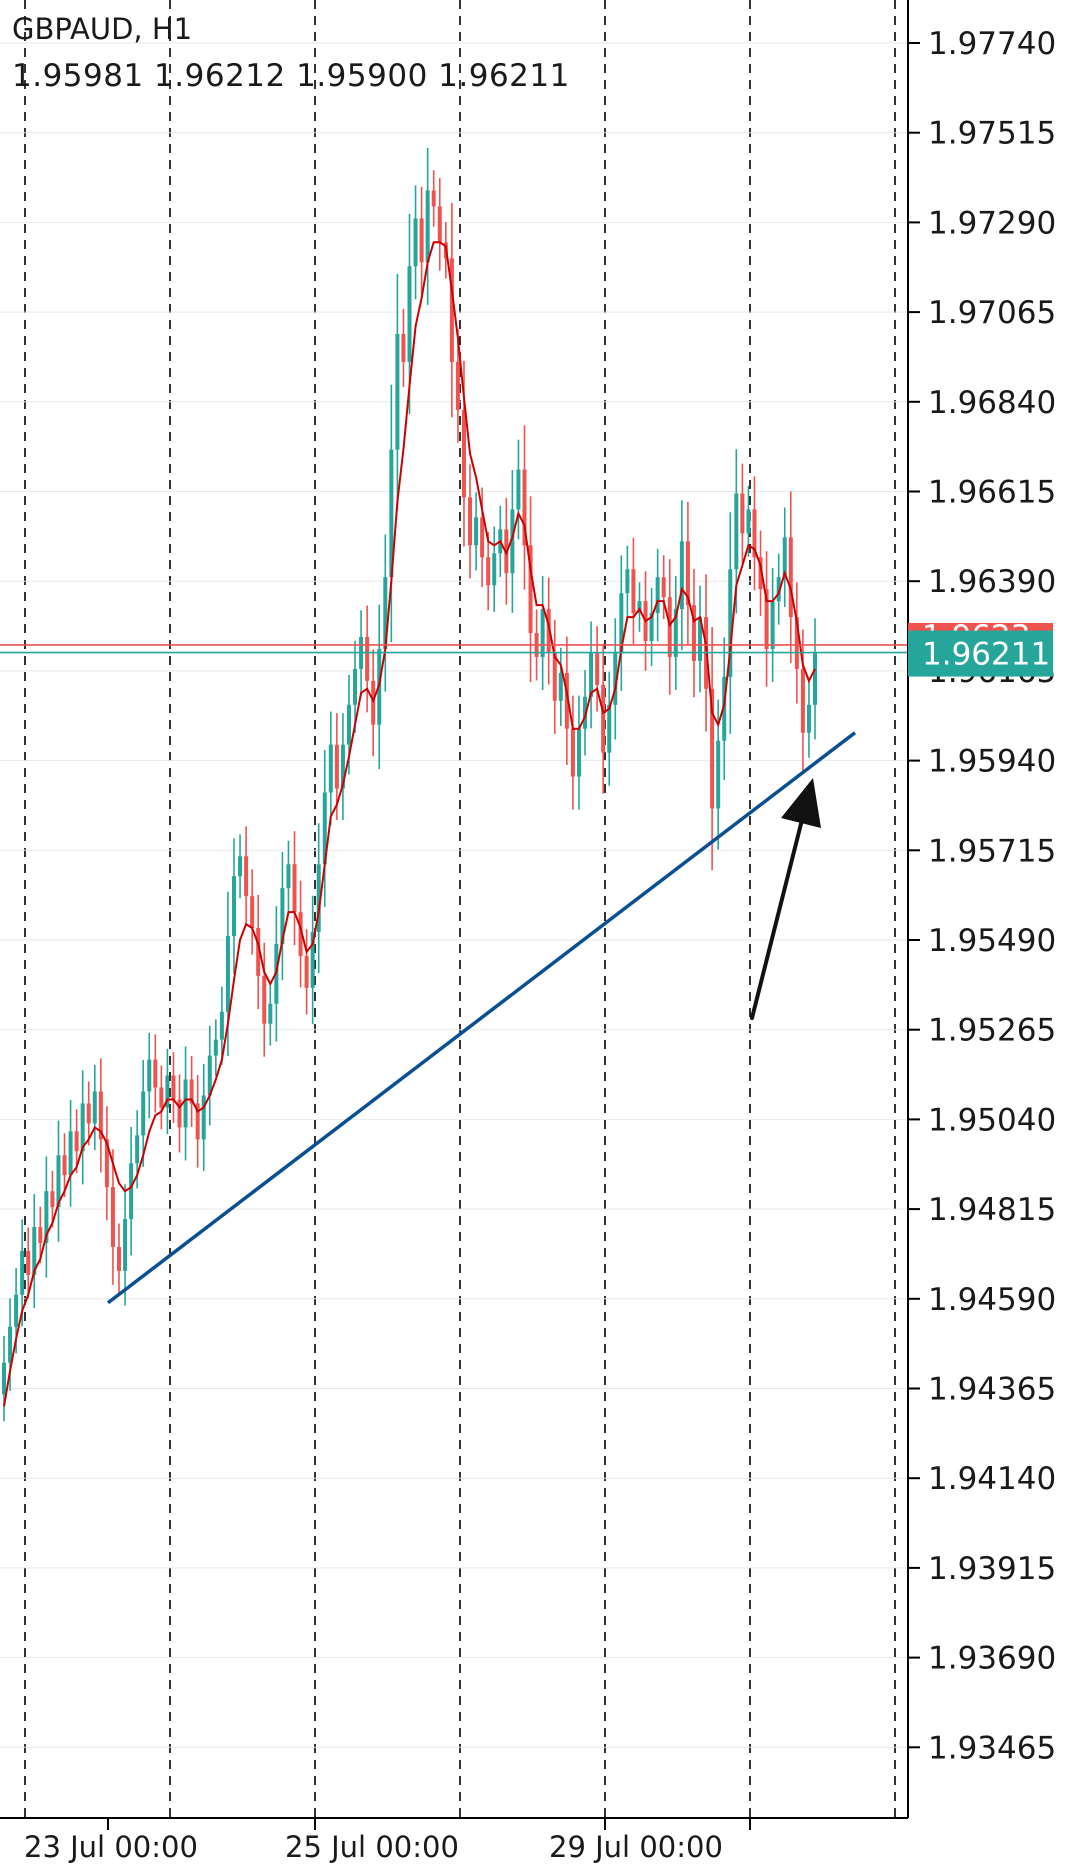  I want to click on price-tick-label: 1.94590, so click(992, 1300).